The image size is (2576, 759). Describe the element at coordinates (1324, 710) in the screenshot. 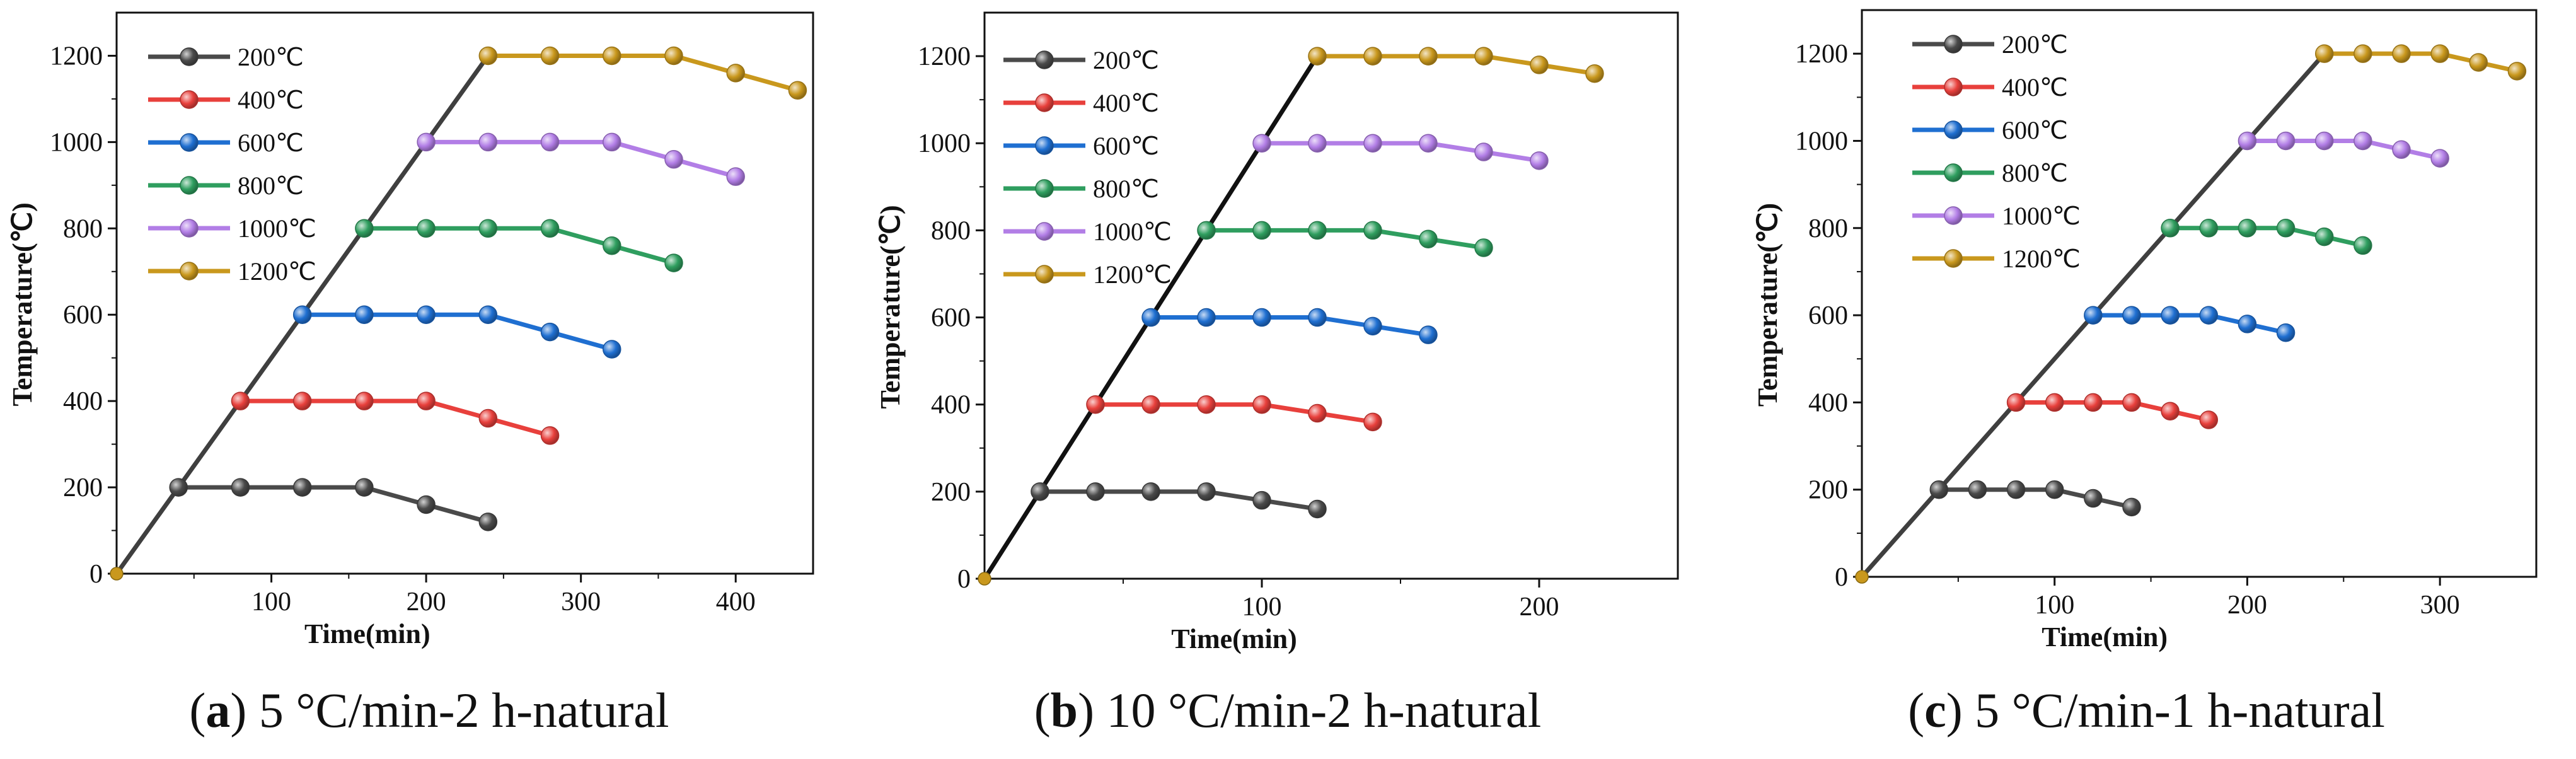

I see `caption-b-text: 10 °C/min-2 h-natural` at that location.